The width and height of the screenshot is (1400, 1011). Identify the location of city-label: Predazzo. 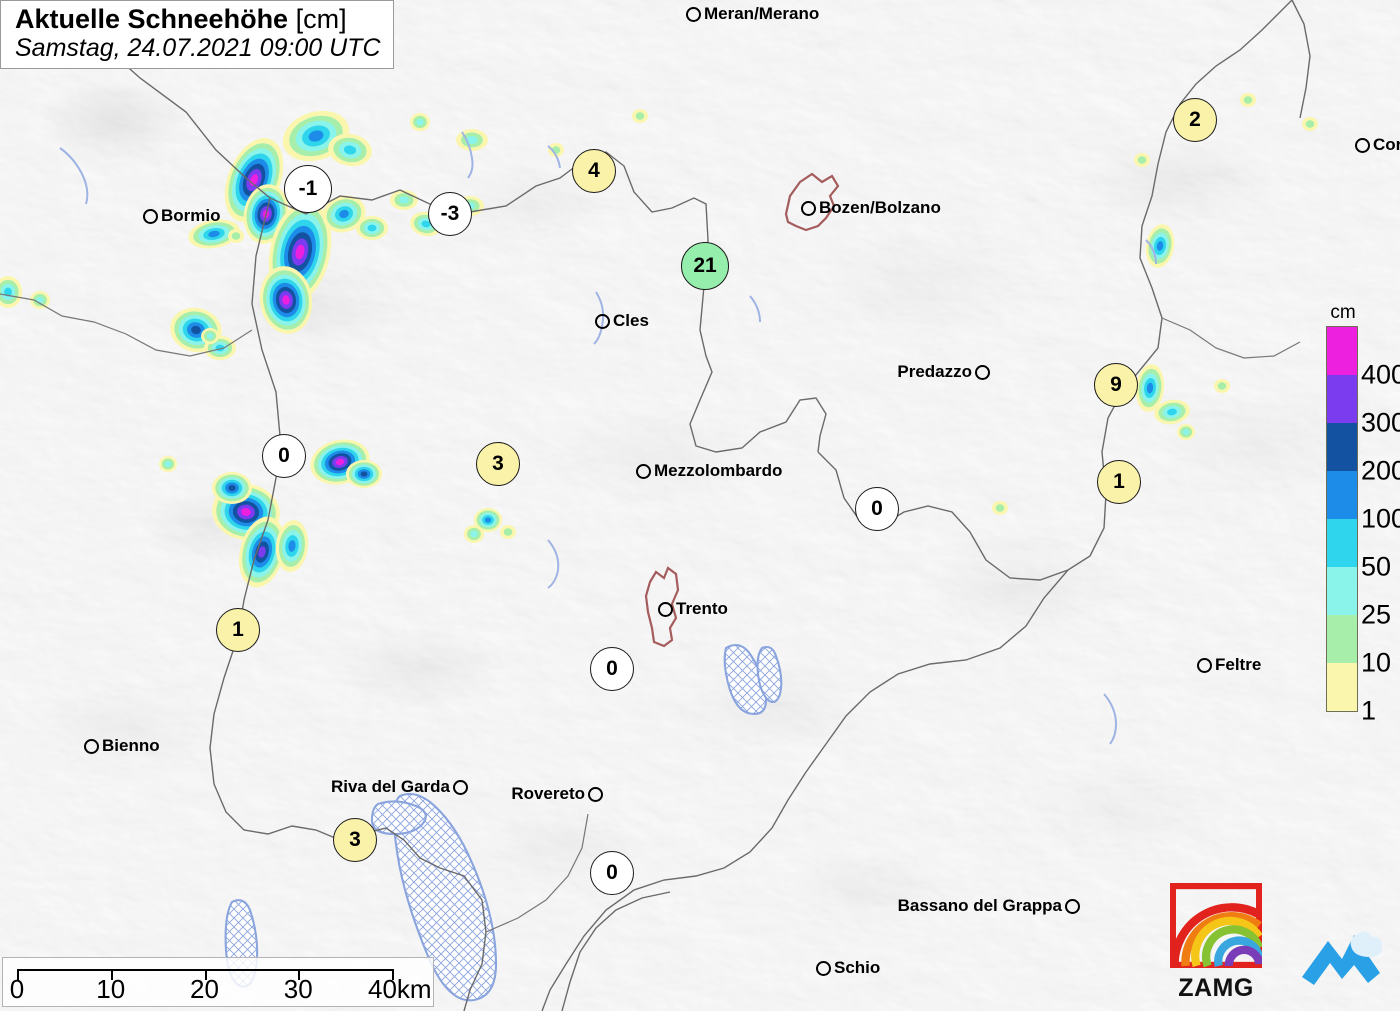
(943, 372).